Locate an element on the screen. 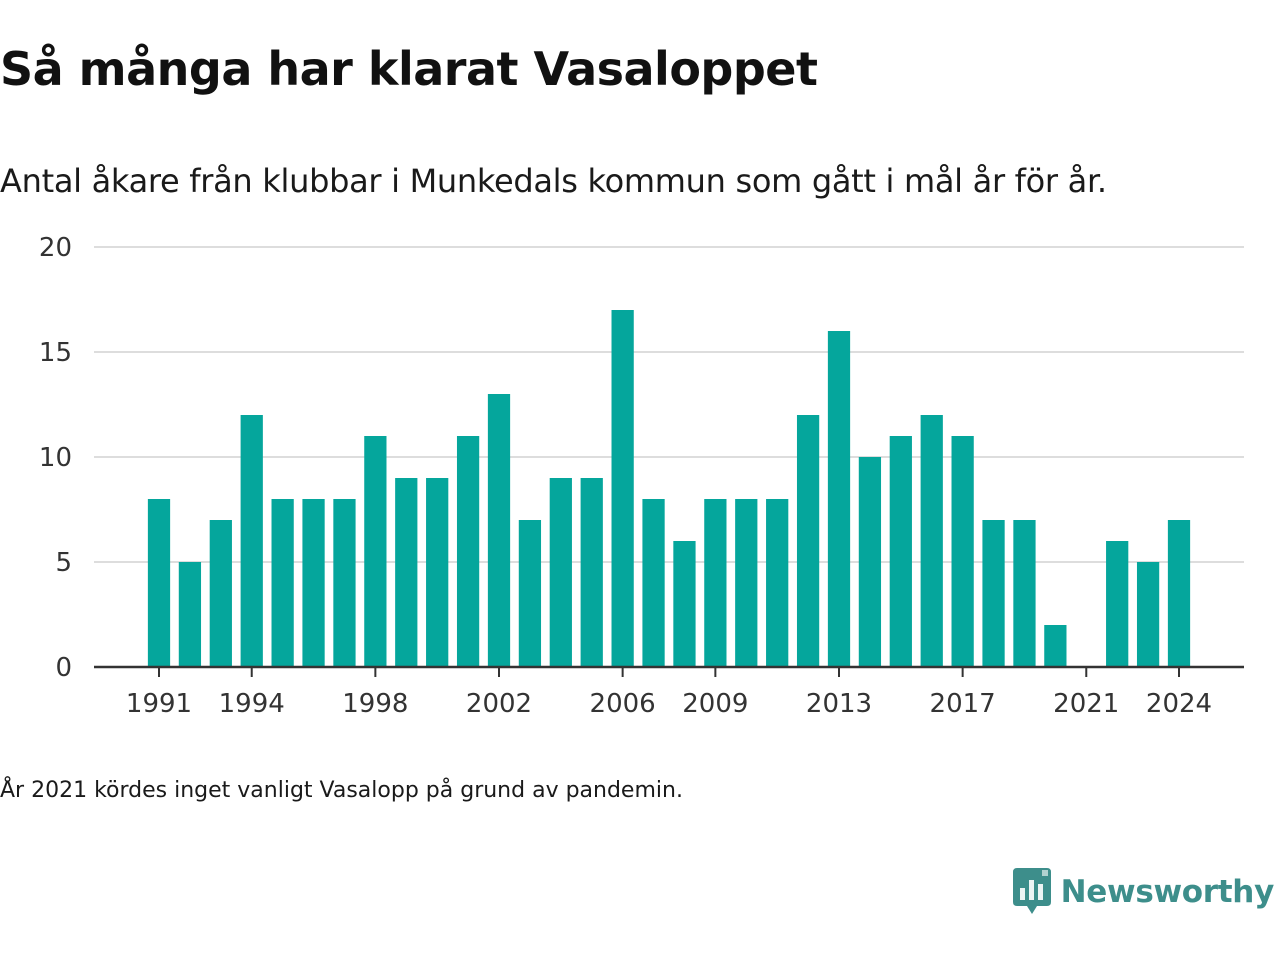 This screenshot has height=960, width=1280. x-tick-label: 2006 is located at coordinates (623, 704).